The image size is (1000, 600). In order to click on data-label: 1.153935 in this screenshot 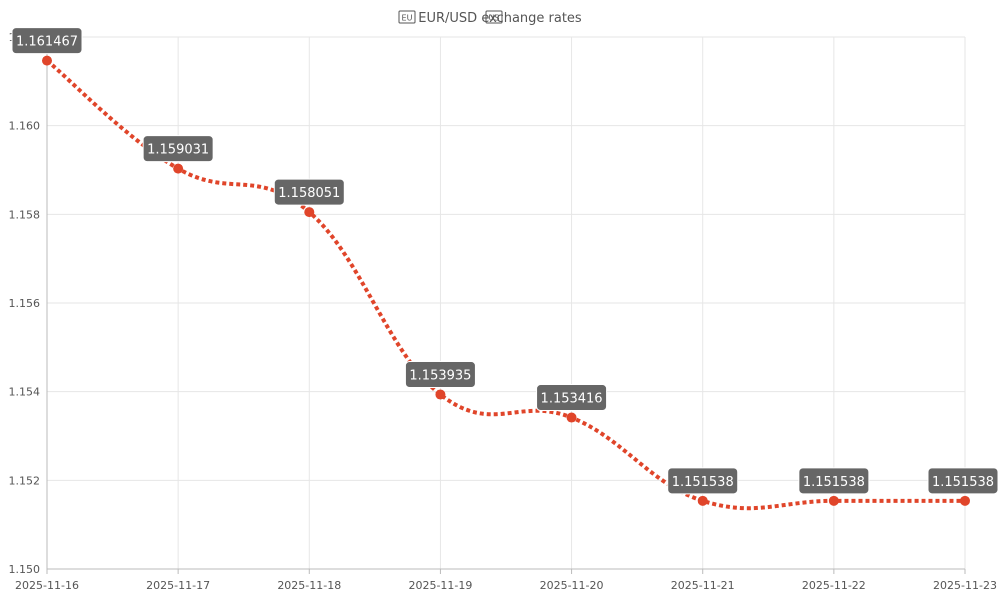, I will do `click(440, 375)`.